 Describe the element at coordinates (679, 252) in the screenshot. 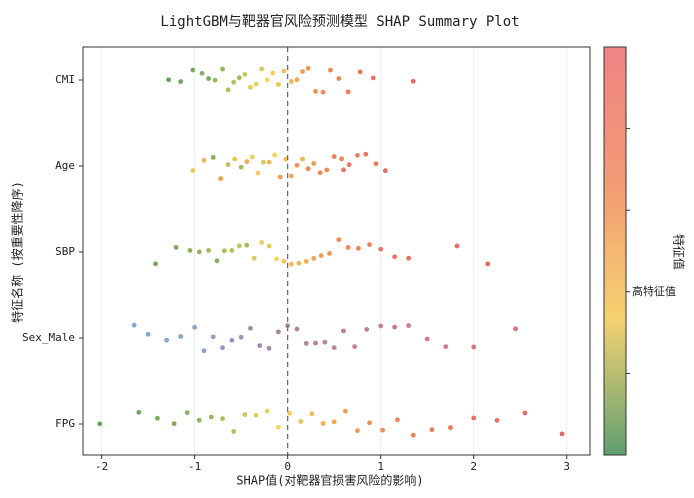

I see `colorbar-label: 特征值` at that location.